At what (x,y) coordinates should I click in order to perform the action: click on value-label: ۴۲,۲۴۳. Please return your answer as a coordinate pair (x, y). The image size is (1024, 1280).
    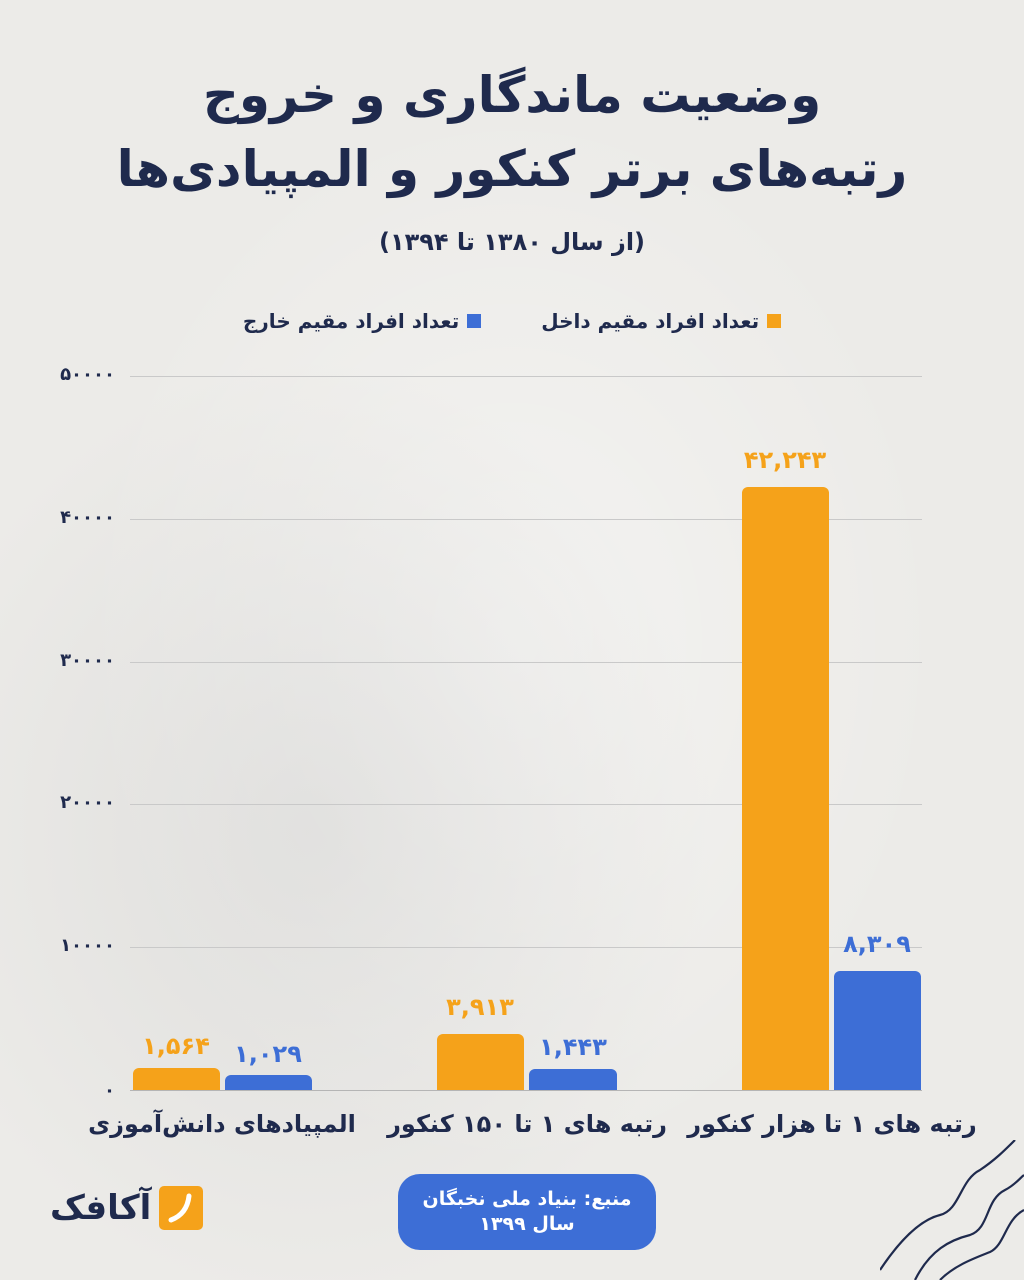
    Looking at the image, I should click on (785, 460).